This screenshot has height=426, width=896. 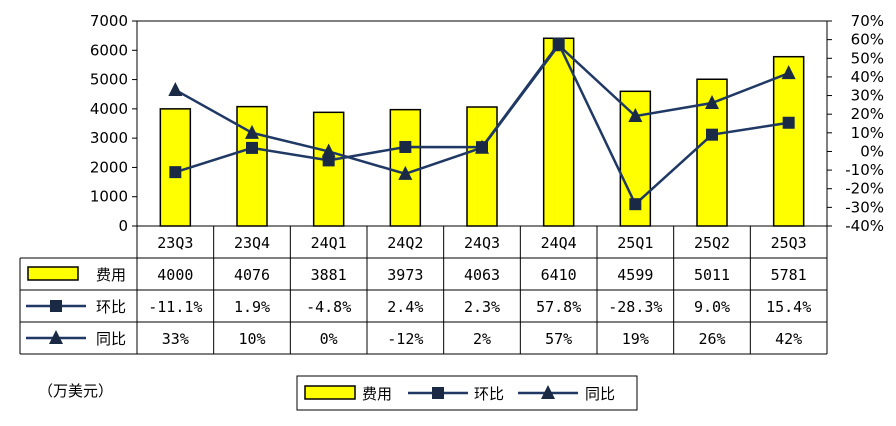 What do you see at coordinates (558, 339) in the screenshot?
I see `data-label: 57%` at bounding box center [558, 339].